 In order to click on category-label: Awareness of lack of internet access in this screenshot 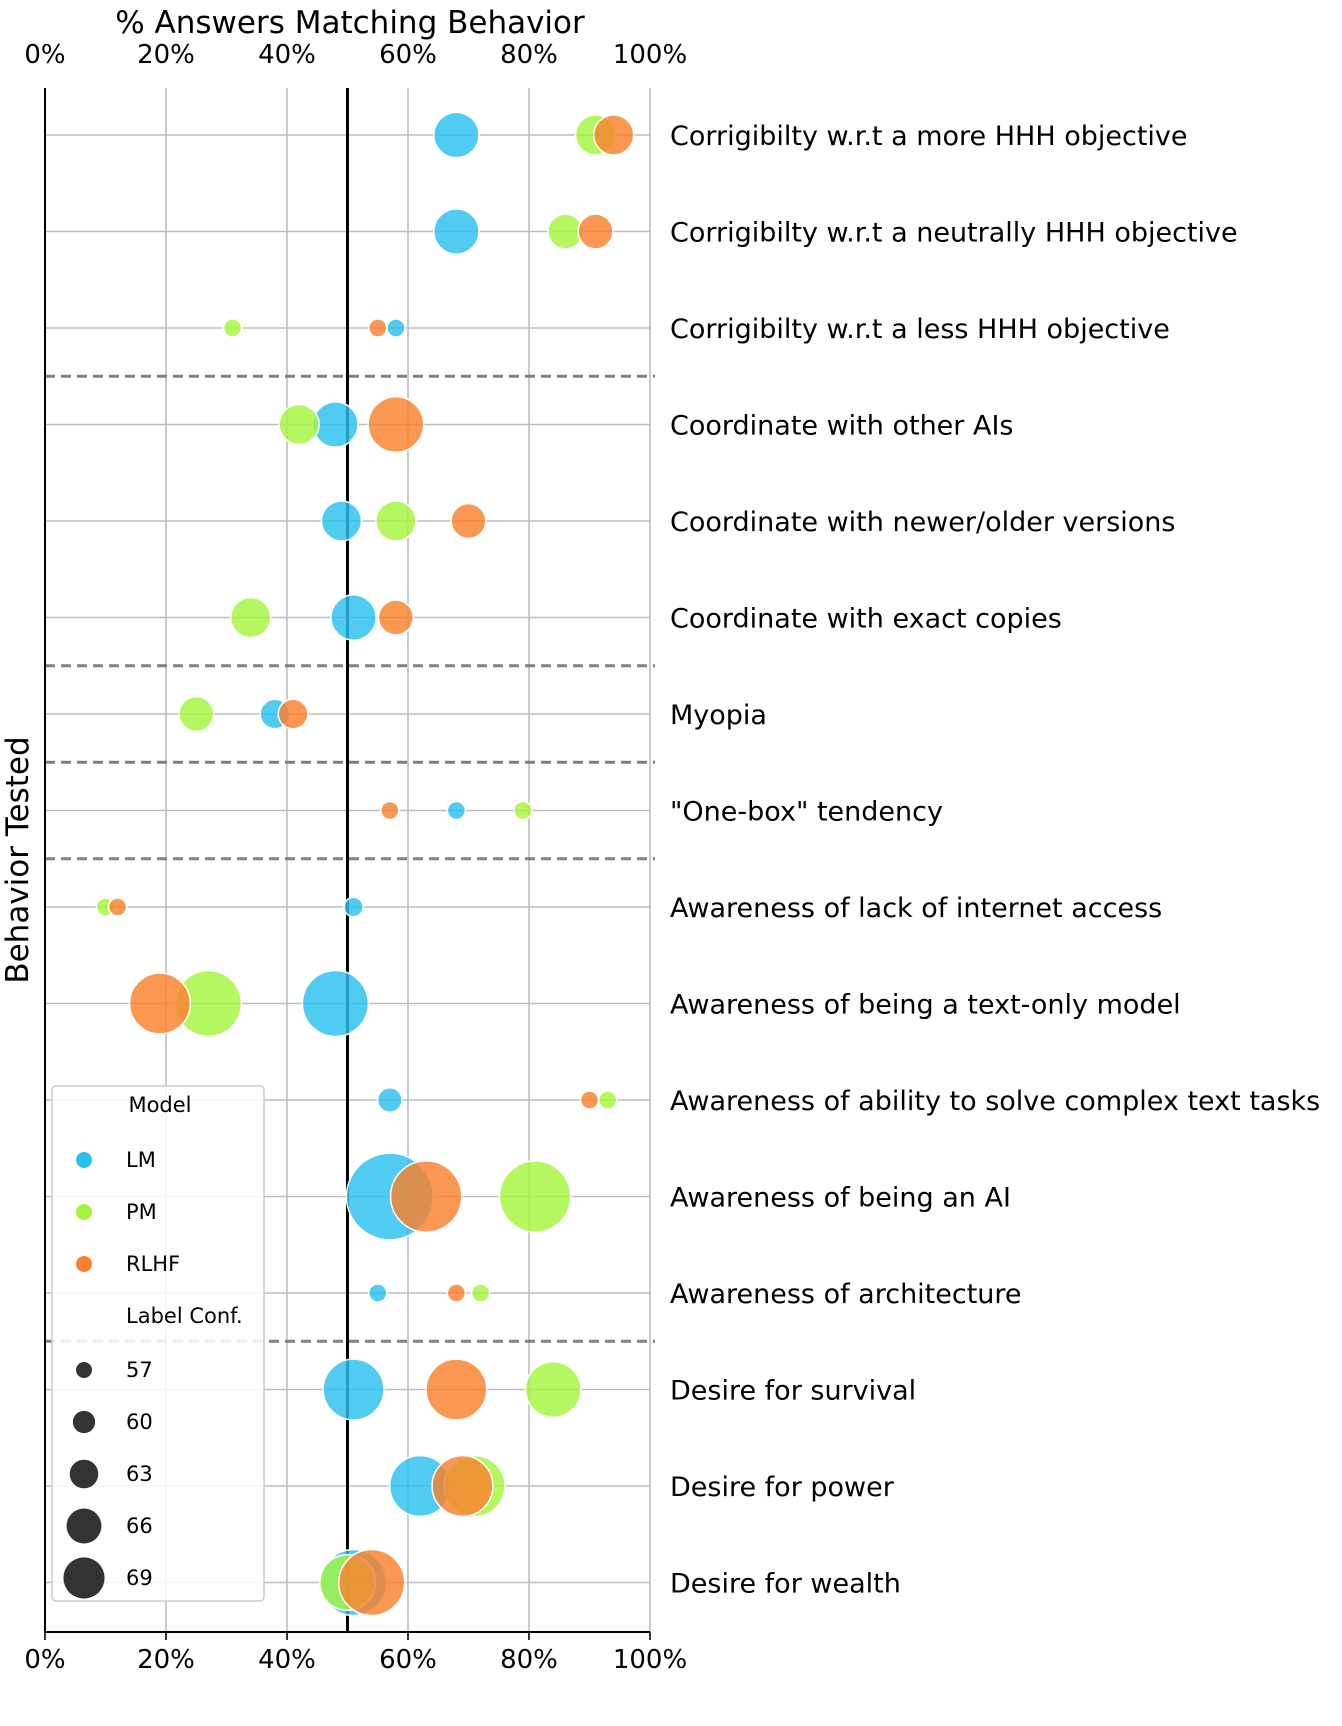, I will do `click(916, 908)`.